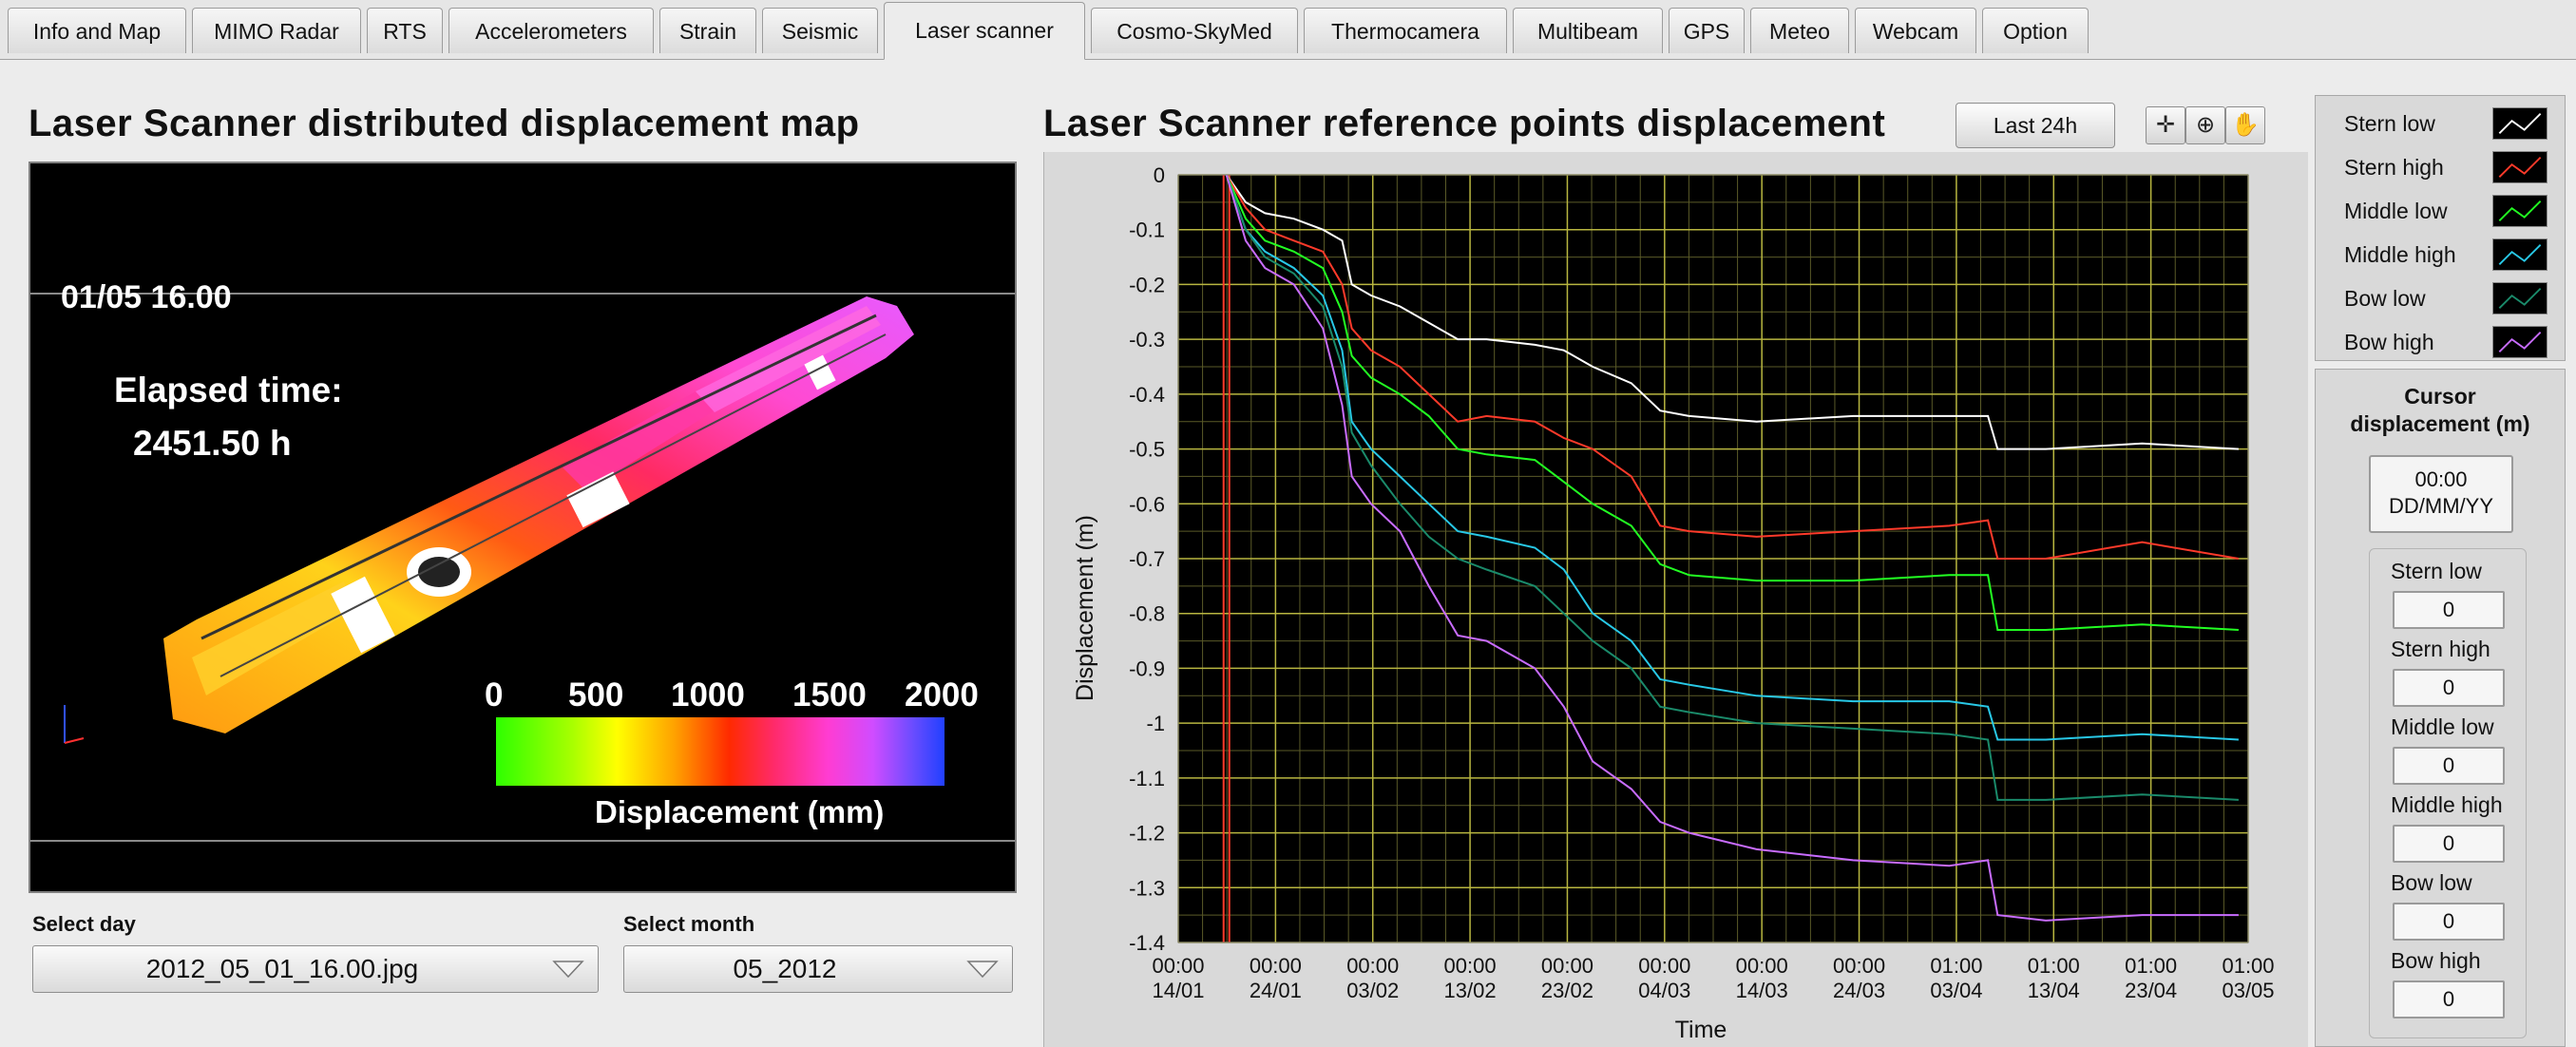 The image size is (2576, 1047). What do you see at coordinates (1567, 991) in the screenshot?
I see `x-tick-date: 23/02` at bounding box center [1567, 991].